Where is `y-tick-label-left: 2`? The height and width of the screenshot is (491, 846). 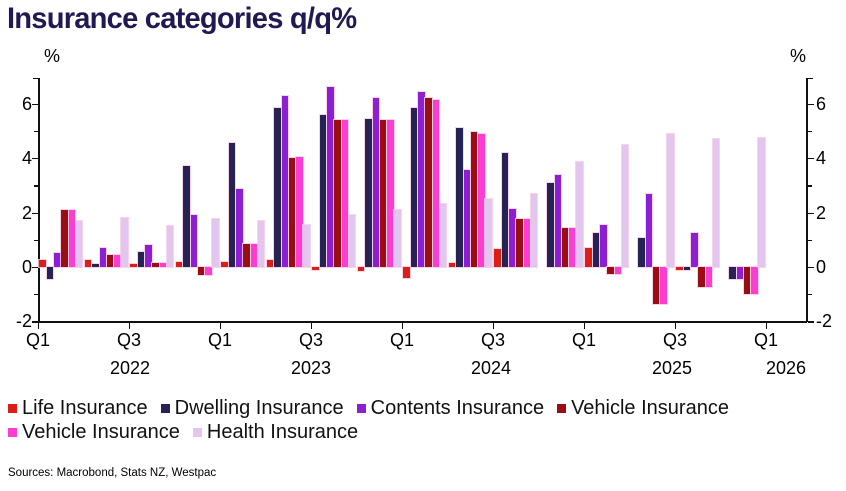 y-tick-label-left: 2 is located at coordinates (26, 212).